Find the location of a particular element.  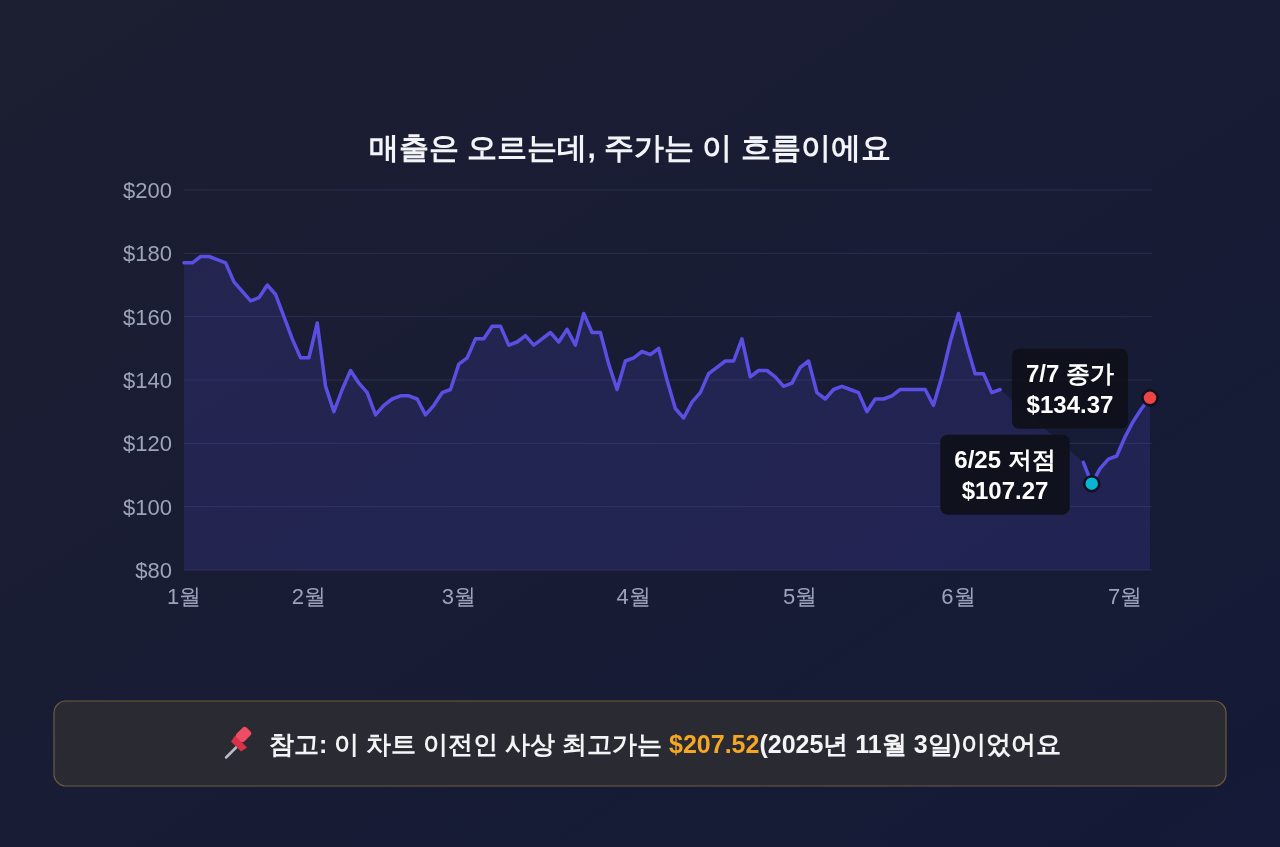

y-tick-label: $140 is located at coordinates (147, 380).